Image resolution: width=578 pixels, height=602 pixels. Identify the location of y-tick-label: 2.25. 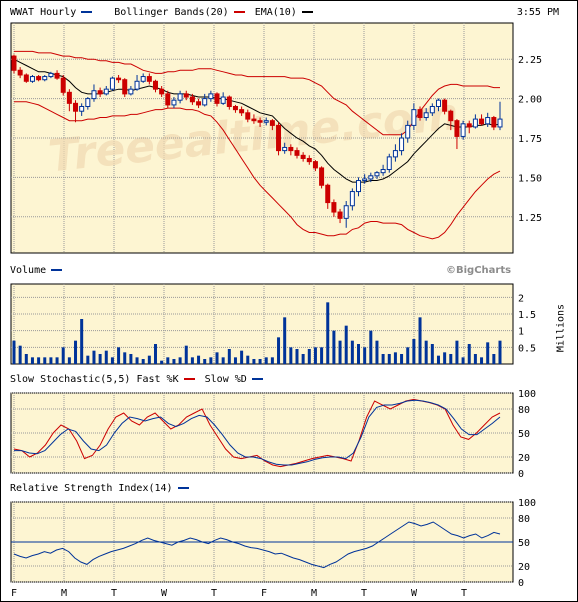
(530, 60).